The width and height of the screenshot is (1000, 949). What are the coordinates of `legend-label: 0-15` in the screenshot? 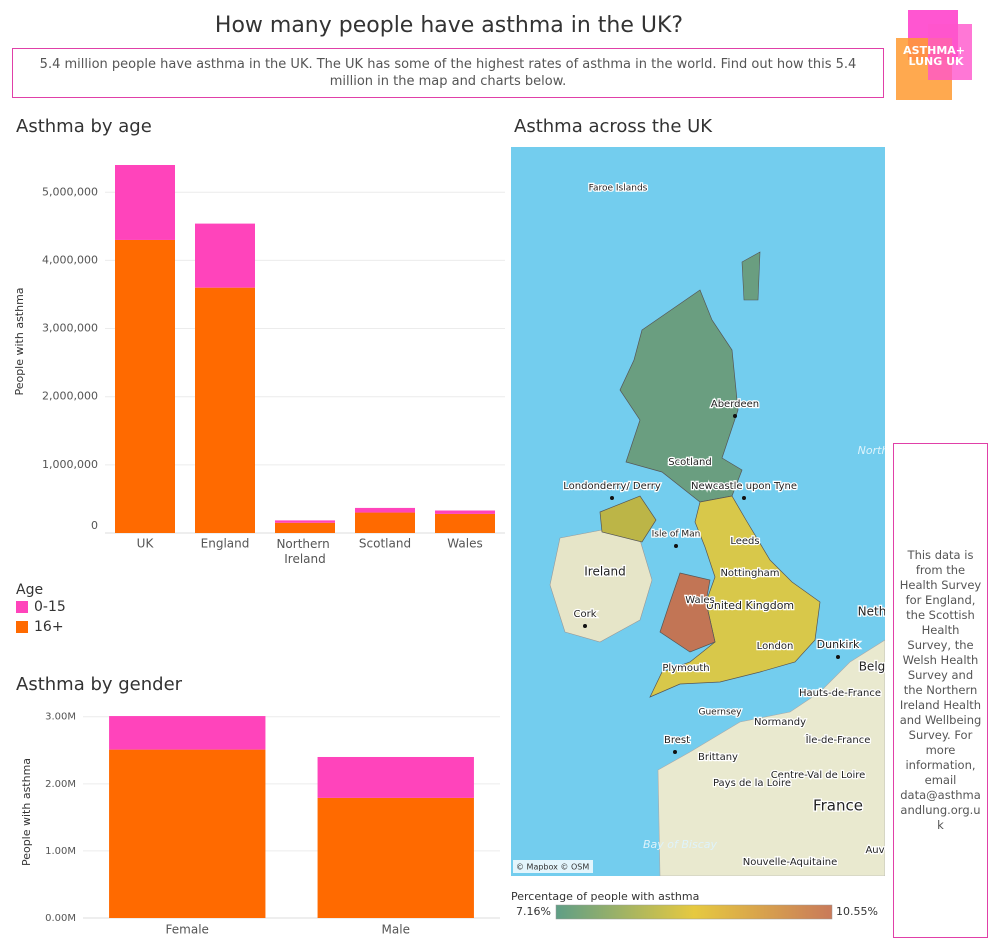 It's located at (50, 607).